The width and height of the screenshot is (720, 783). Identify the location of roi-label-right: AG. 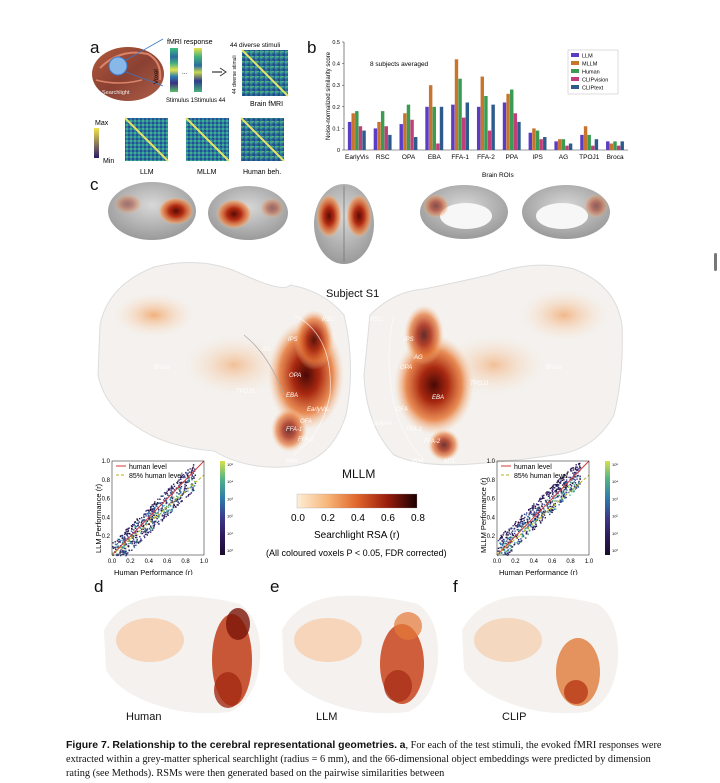
(418, 358).